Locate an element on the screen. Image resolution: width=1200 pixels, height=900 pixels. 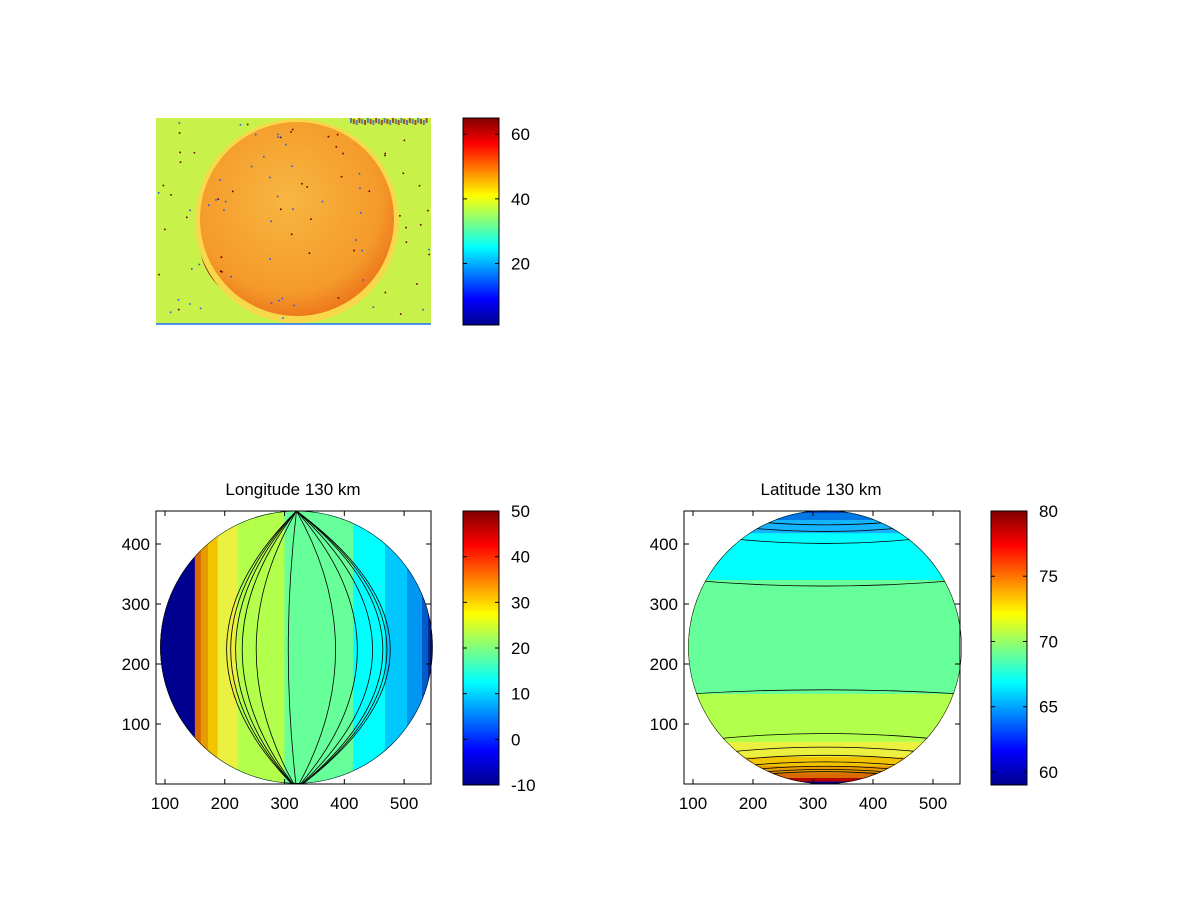
colorbar-1-tick-label: 20 is located at coordinates (520, 264).